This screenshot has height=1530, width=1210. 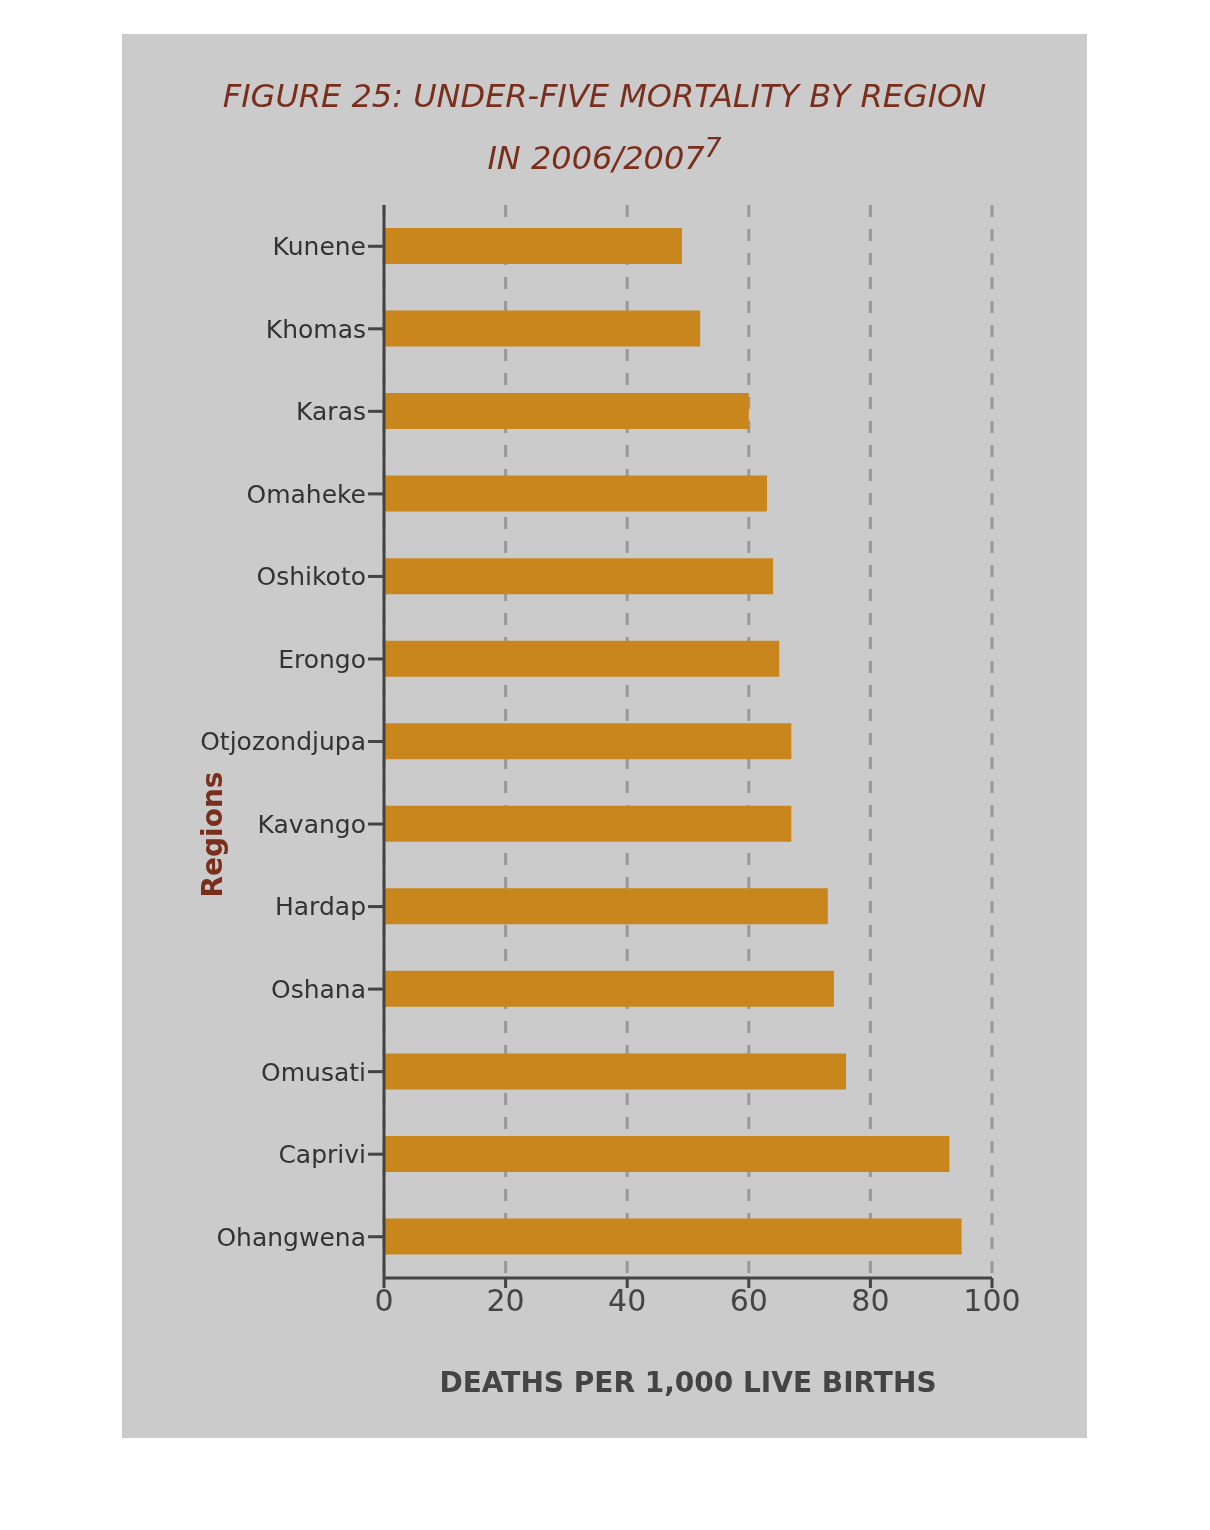 What do you see at coordinates (320, 907) in the screenshot?
I see `y-tick-label: Hardap` at bounding box center [320, 907].